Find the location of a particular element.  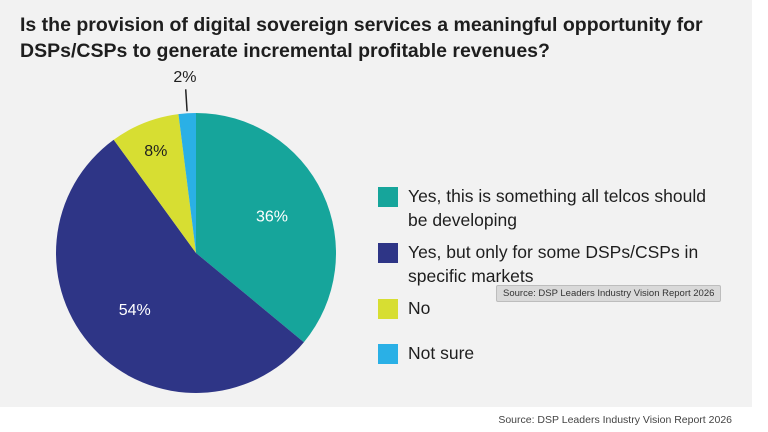

legend-swatch-no is located at coordinates (388, 309).